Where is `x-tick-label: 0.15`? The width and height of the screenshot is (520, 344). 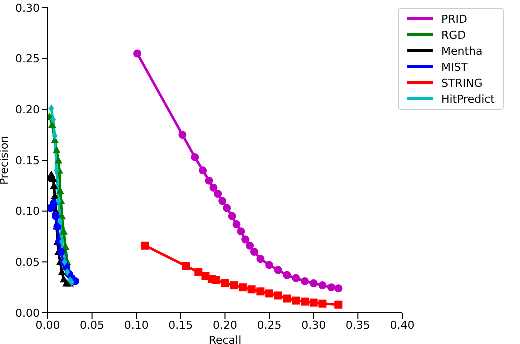 x-tick-label: 0.15 is located at coordinates (181, 325).